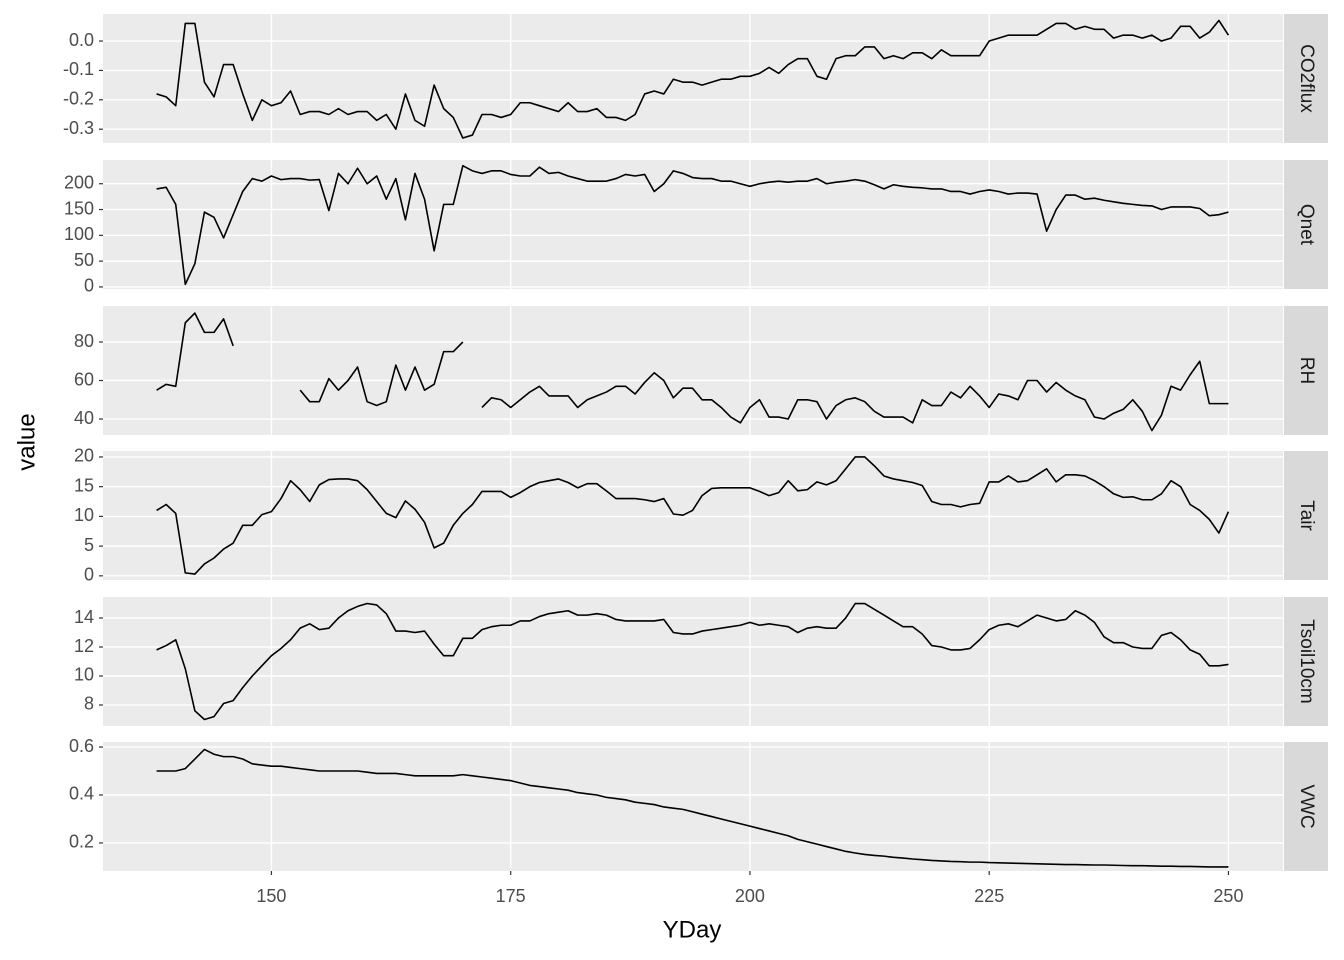 This screenshot has height=960, width=1344. Describe the element at coordinates (84, 617) in the screenshot. I see `y-tick-label: 14` at that location.